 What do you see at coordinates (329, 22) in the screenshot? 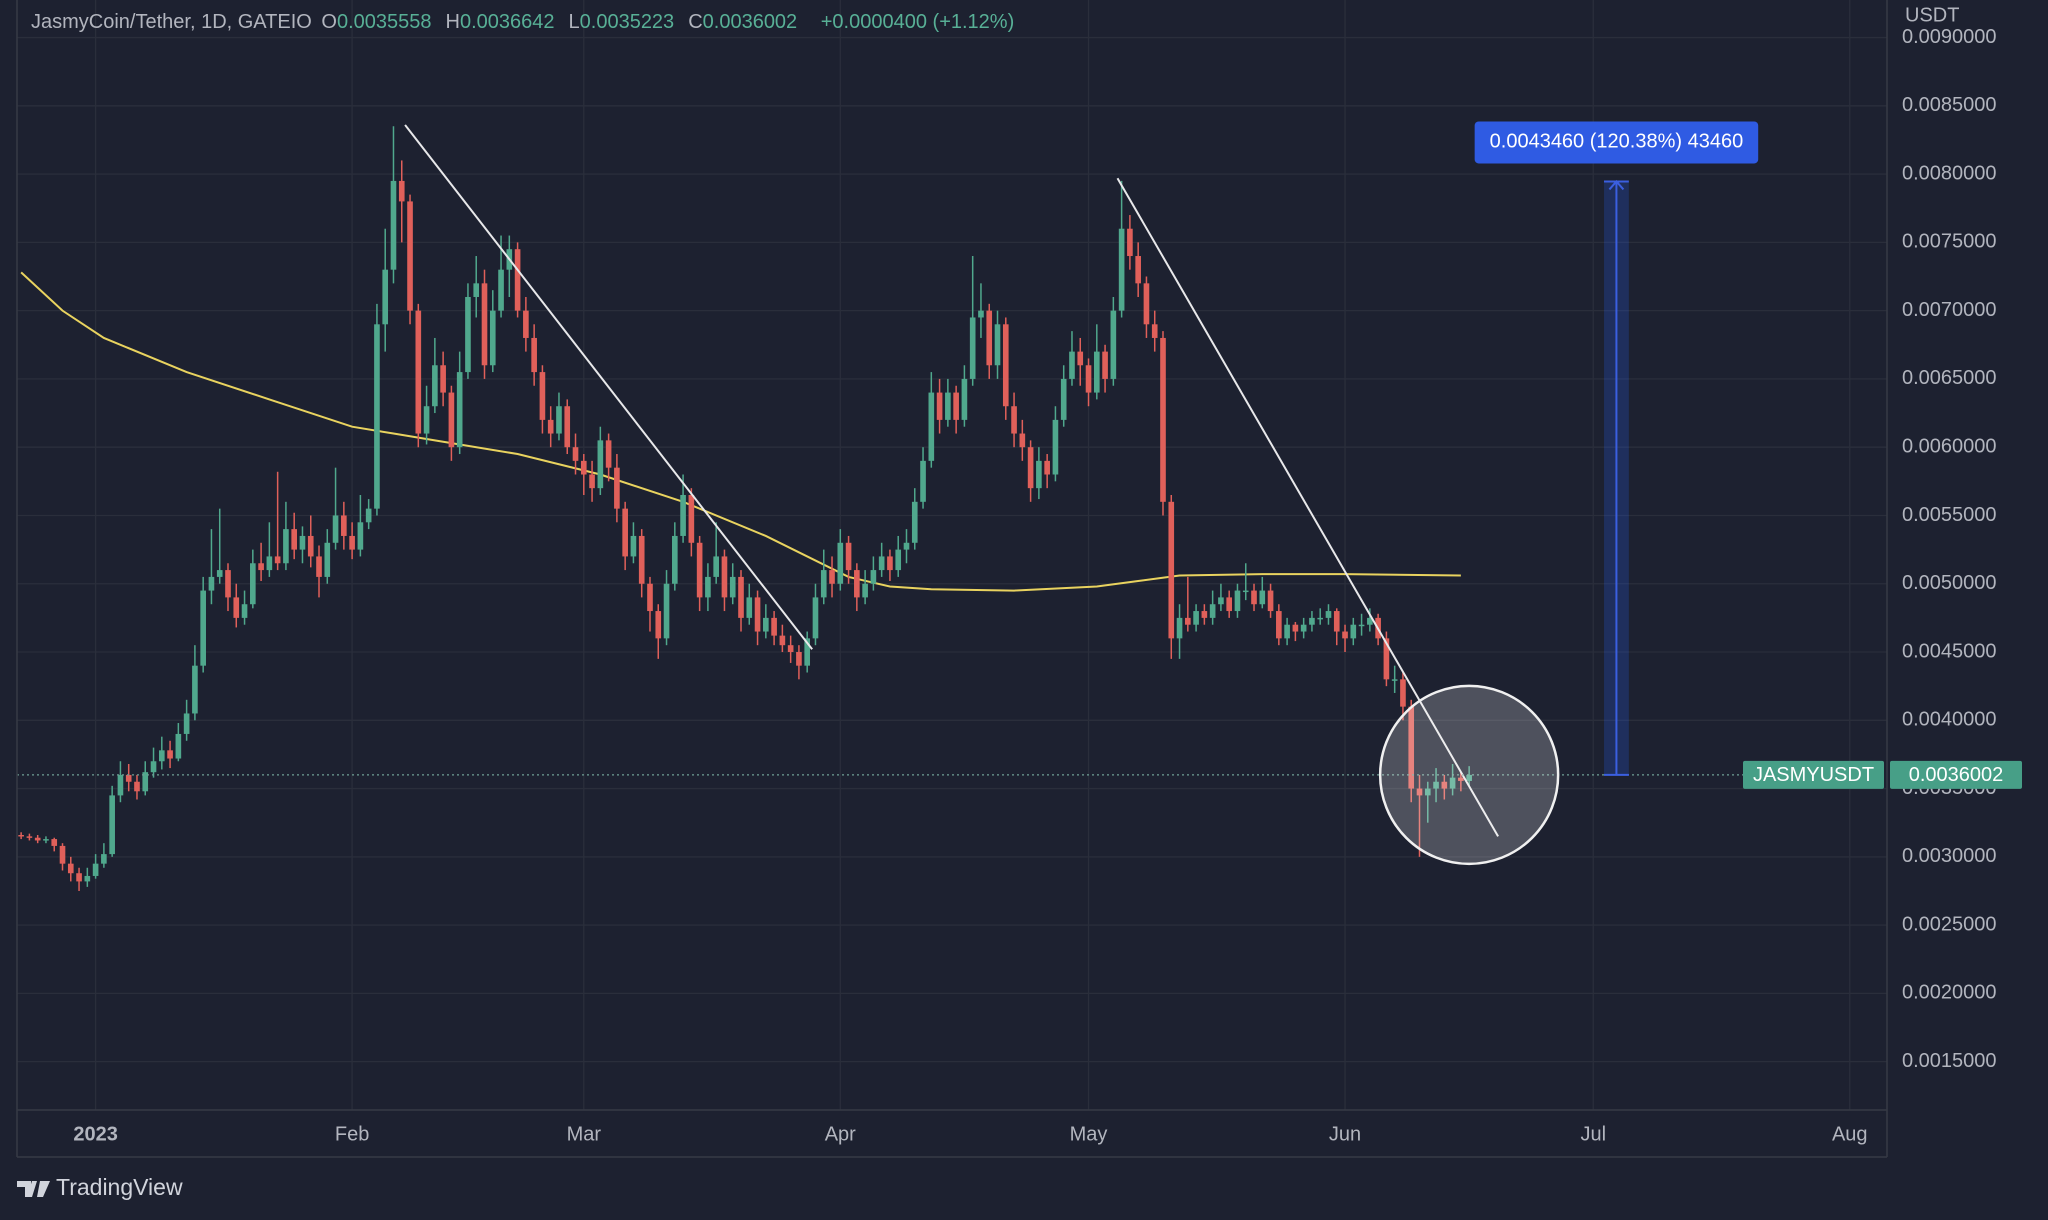
I see `ohlc-label: O` at bounding box center [329, 22].